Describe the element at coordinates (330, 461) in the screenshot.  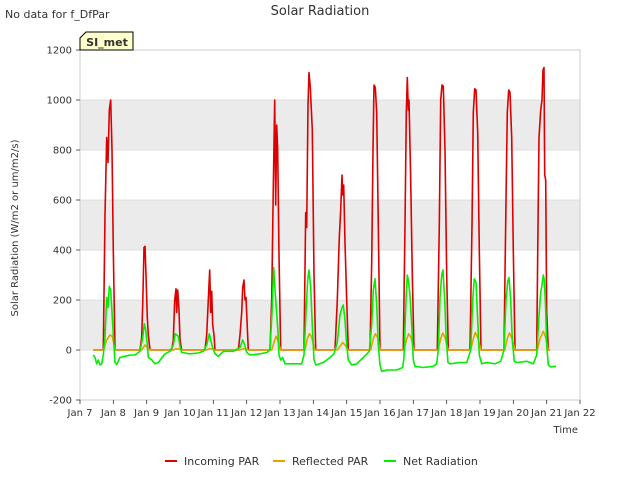
I see `legend-label-reflected-par: Reflected PAR` at that location.